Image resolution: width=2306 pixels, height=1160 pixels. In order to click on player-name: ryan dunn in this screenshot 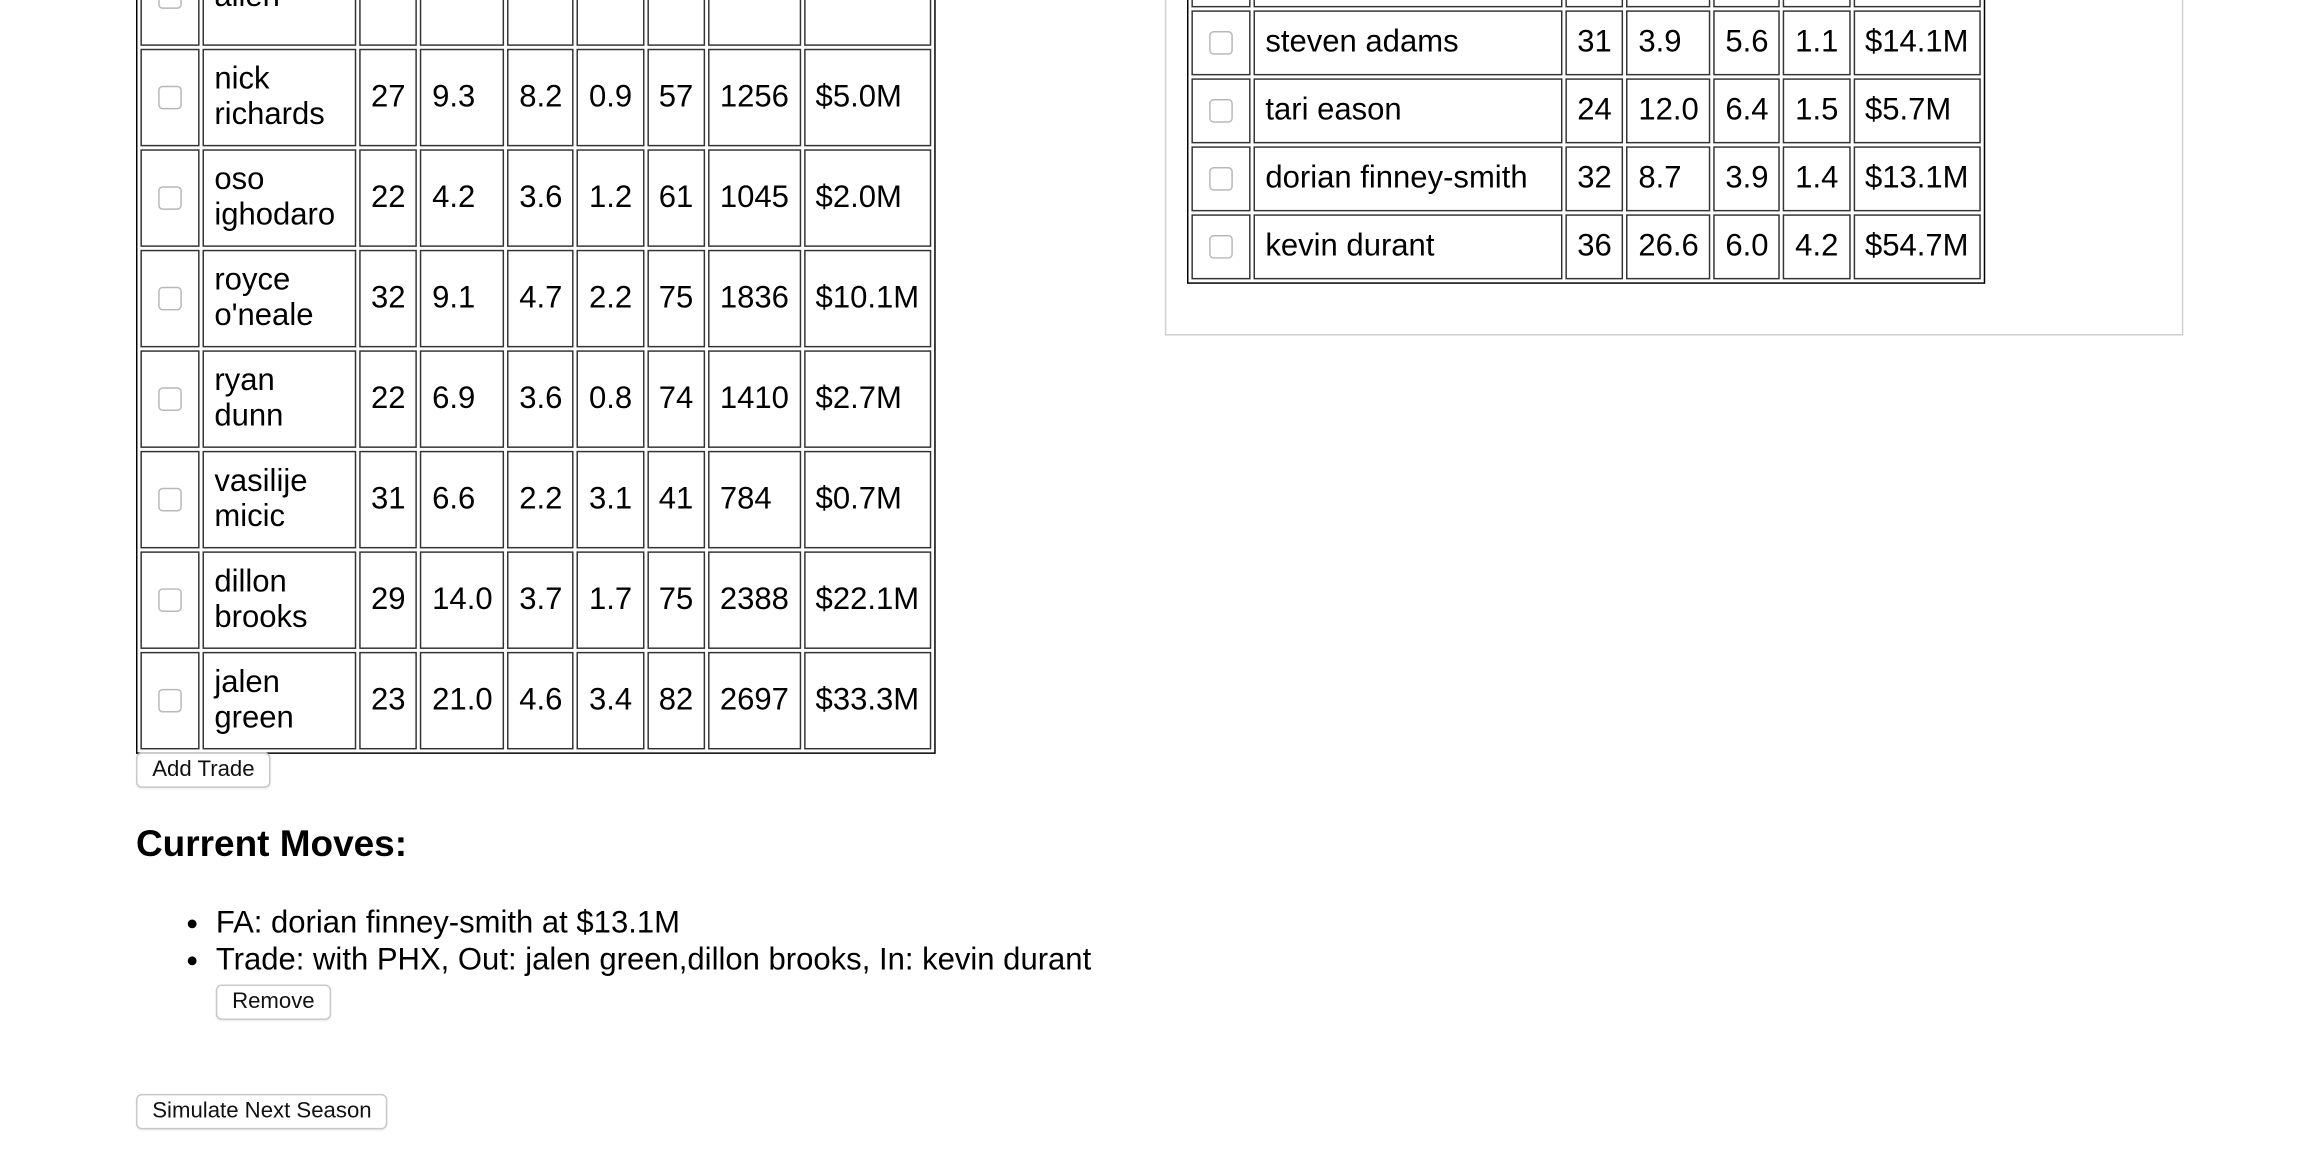, I will do `click(279, 399)`.